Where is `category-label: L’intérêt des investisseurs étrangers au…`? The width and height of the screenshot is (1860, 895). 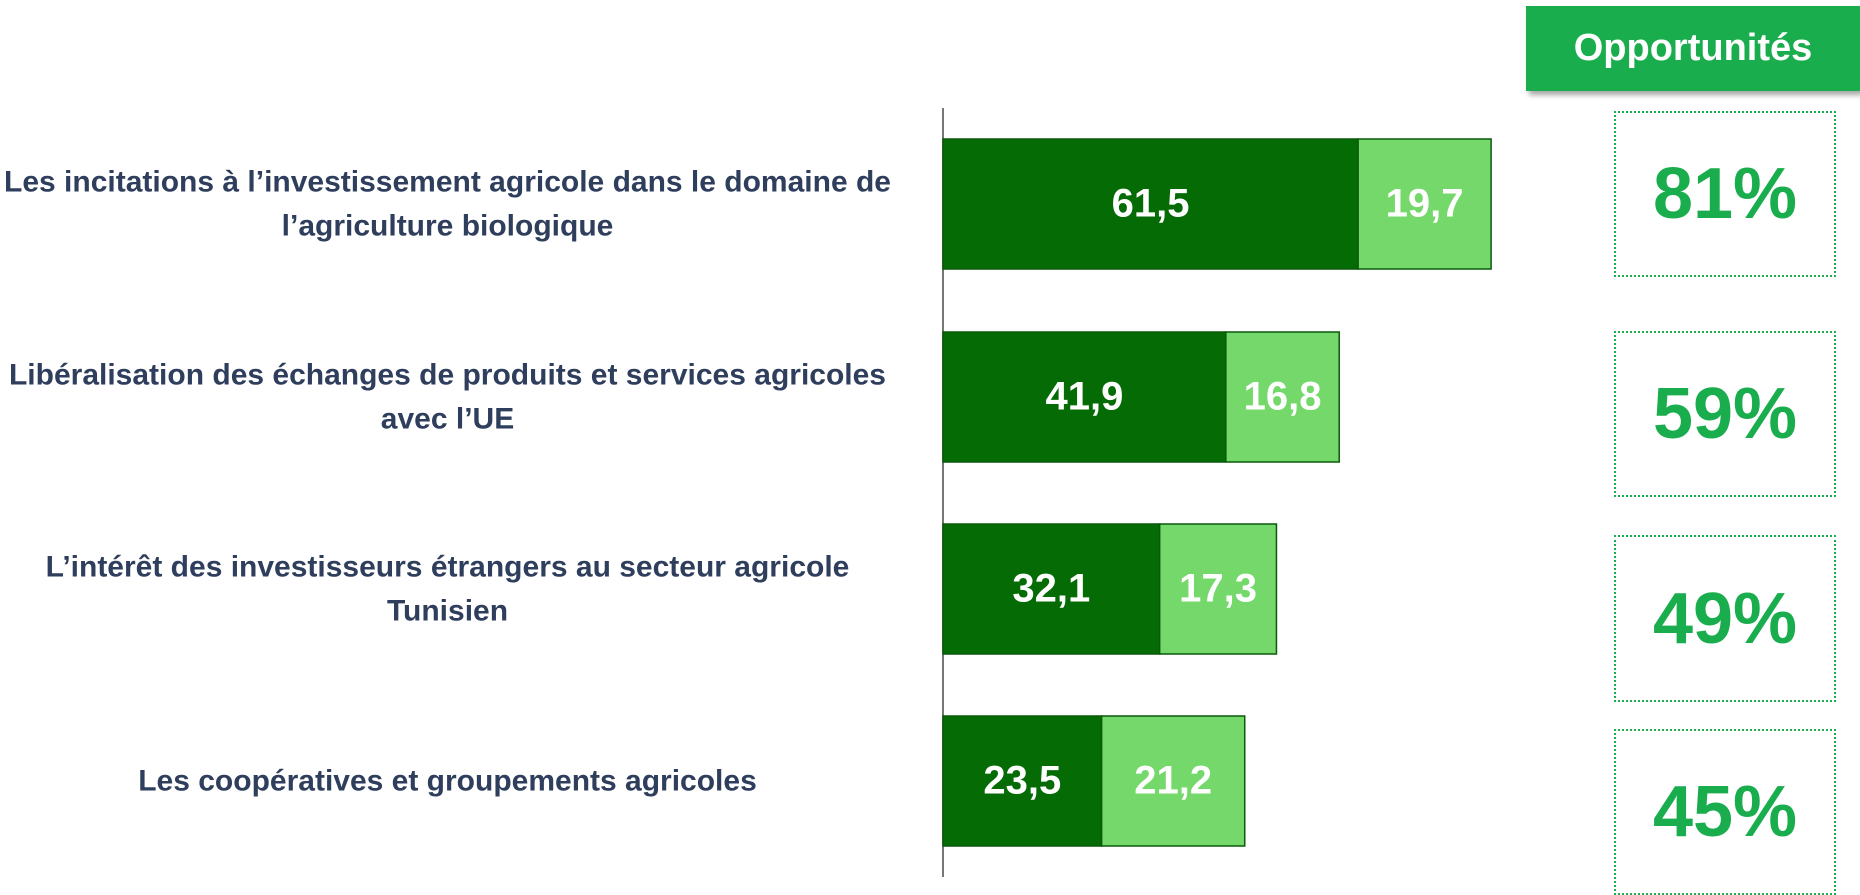
category-label: L’intérêt des investisseurs étrangers au… is located at coordinates (447, 589).